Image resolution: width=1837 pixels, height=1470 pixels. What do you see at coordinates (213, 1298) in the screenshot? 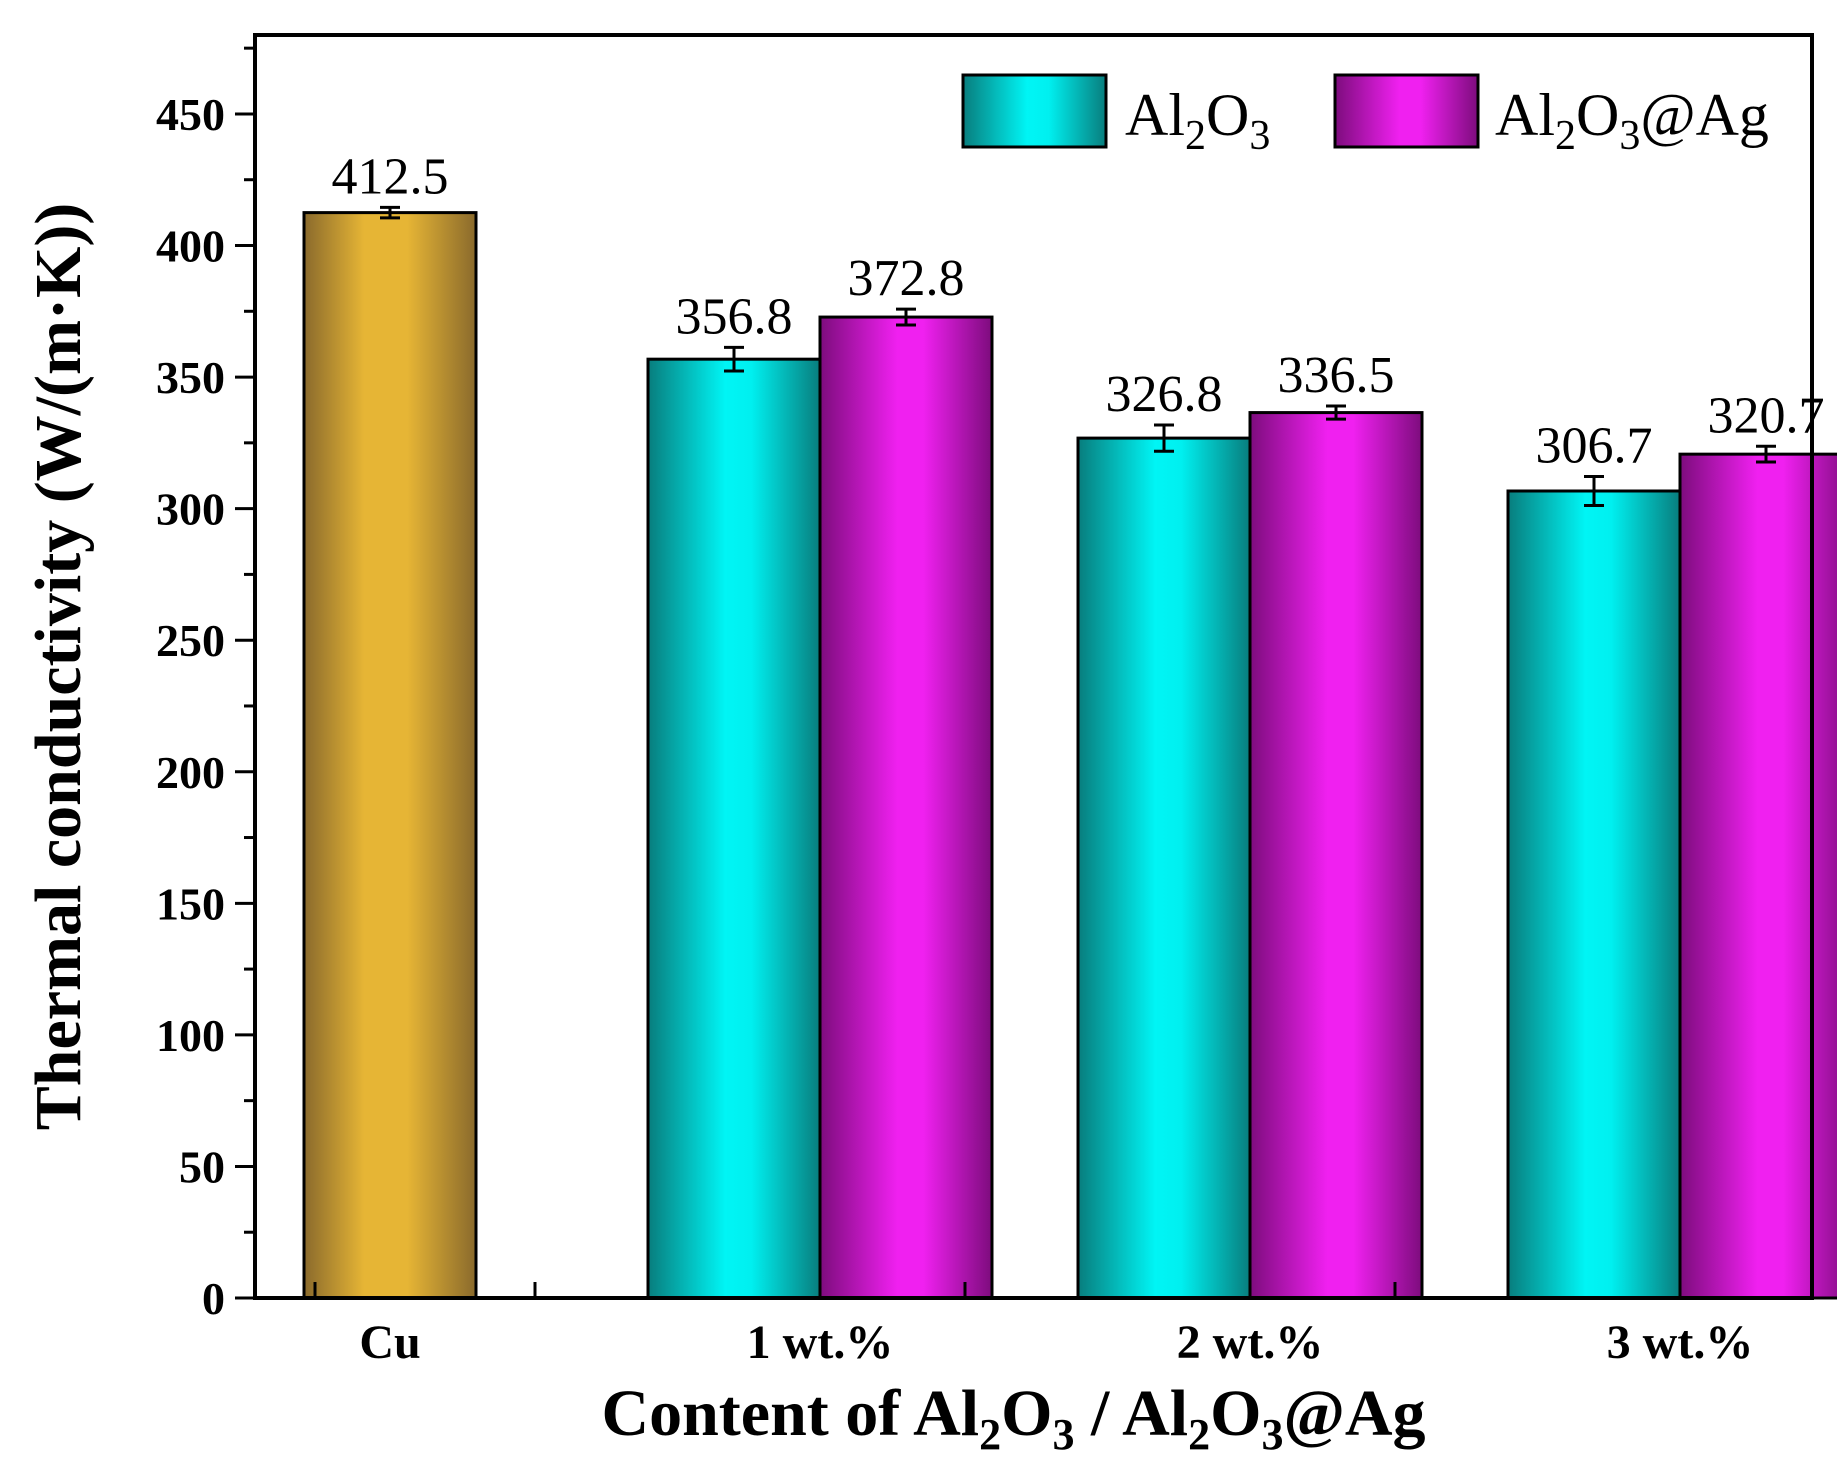
I see `y-tick-label: 0` at bounding box center [213, 1298].